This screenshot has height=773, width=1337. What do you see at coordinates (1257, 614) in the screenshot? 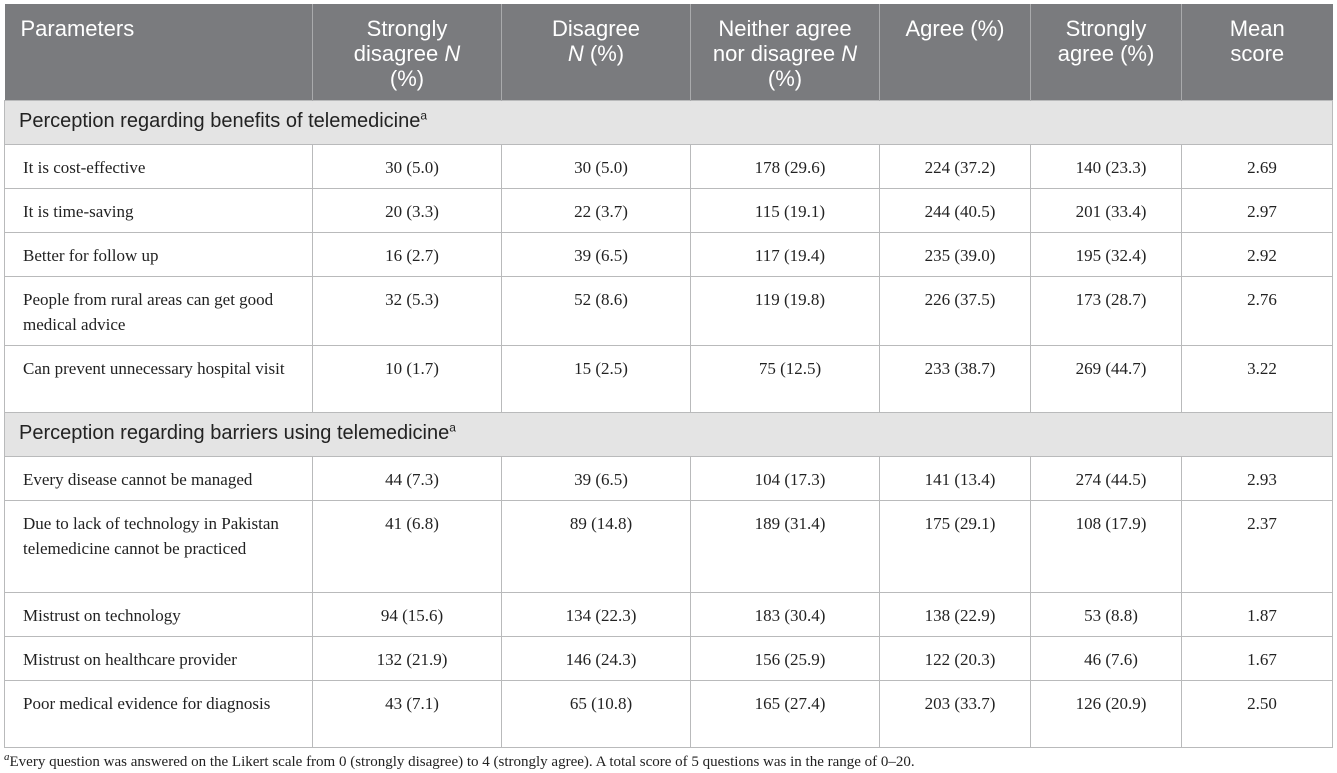
I see `cell-mean-score: 1.87` at bounding box center [1257, 614].